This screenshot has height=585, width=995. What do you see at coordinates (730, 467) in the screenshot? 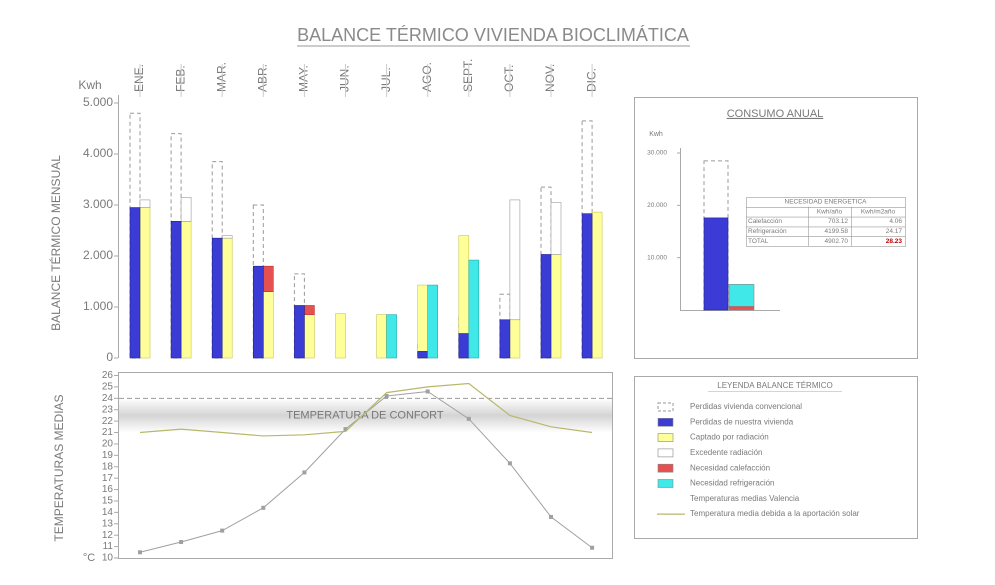
I see `legend-label: Necesidad calefacción` at bounding box center [730, 467].